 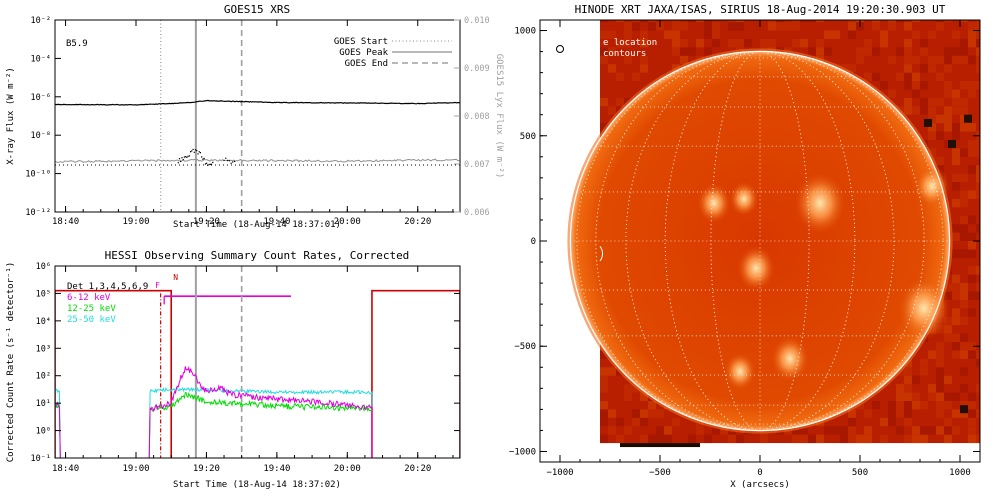 What do you see at coordinates (135, 469) in the screenshot?
I see `hessi-xtick-label: 19:00` at bounding box center [135, 469].